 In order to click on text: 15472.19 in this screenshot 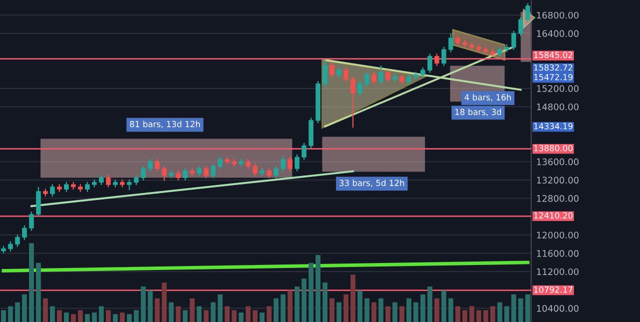, I will do `click(553, 77)`.